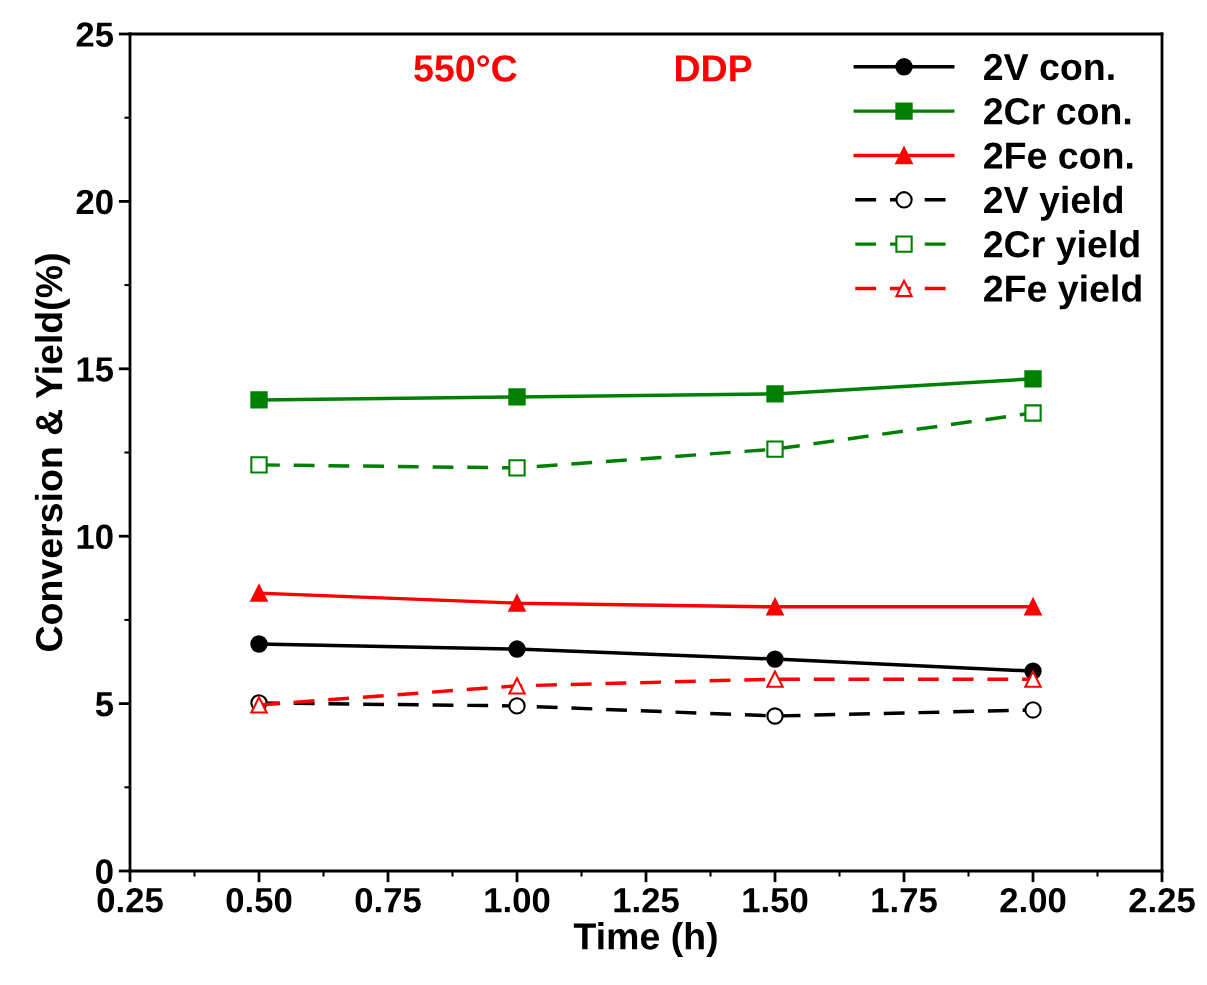  Describe the element at coordinates (1058, 155) in the screenshot. I see `legend-label: 2Fe con.` at that location.